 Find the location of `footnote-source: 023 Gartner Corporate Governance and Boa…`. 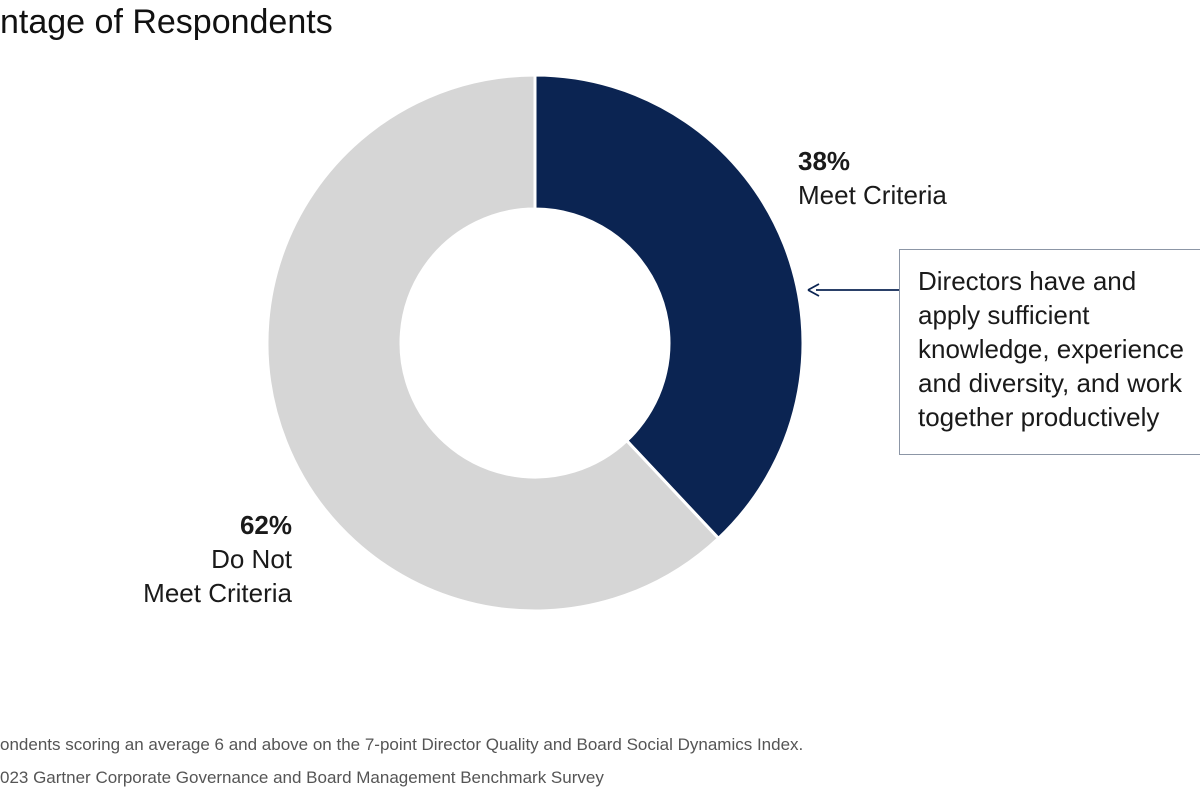

footnote-source: 023 Gartner Corporate Governance and Boa… is located at coordinates (302, 777).